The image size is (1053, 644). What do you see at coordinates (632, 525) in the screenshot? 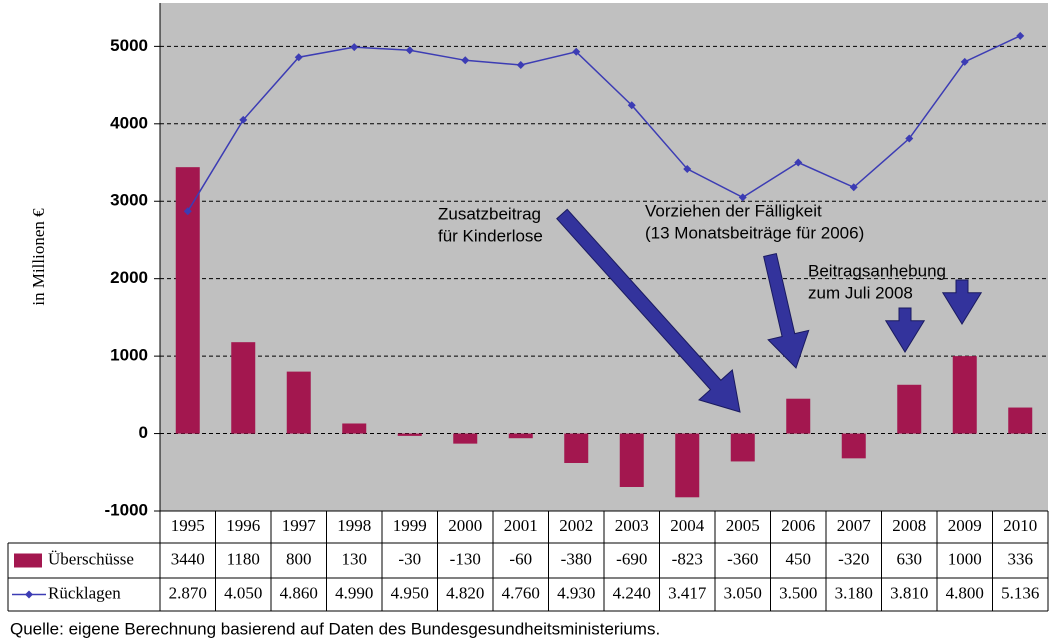
I see `x-tick-label: 2003` at bounding box center [632, 525].